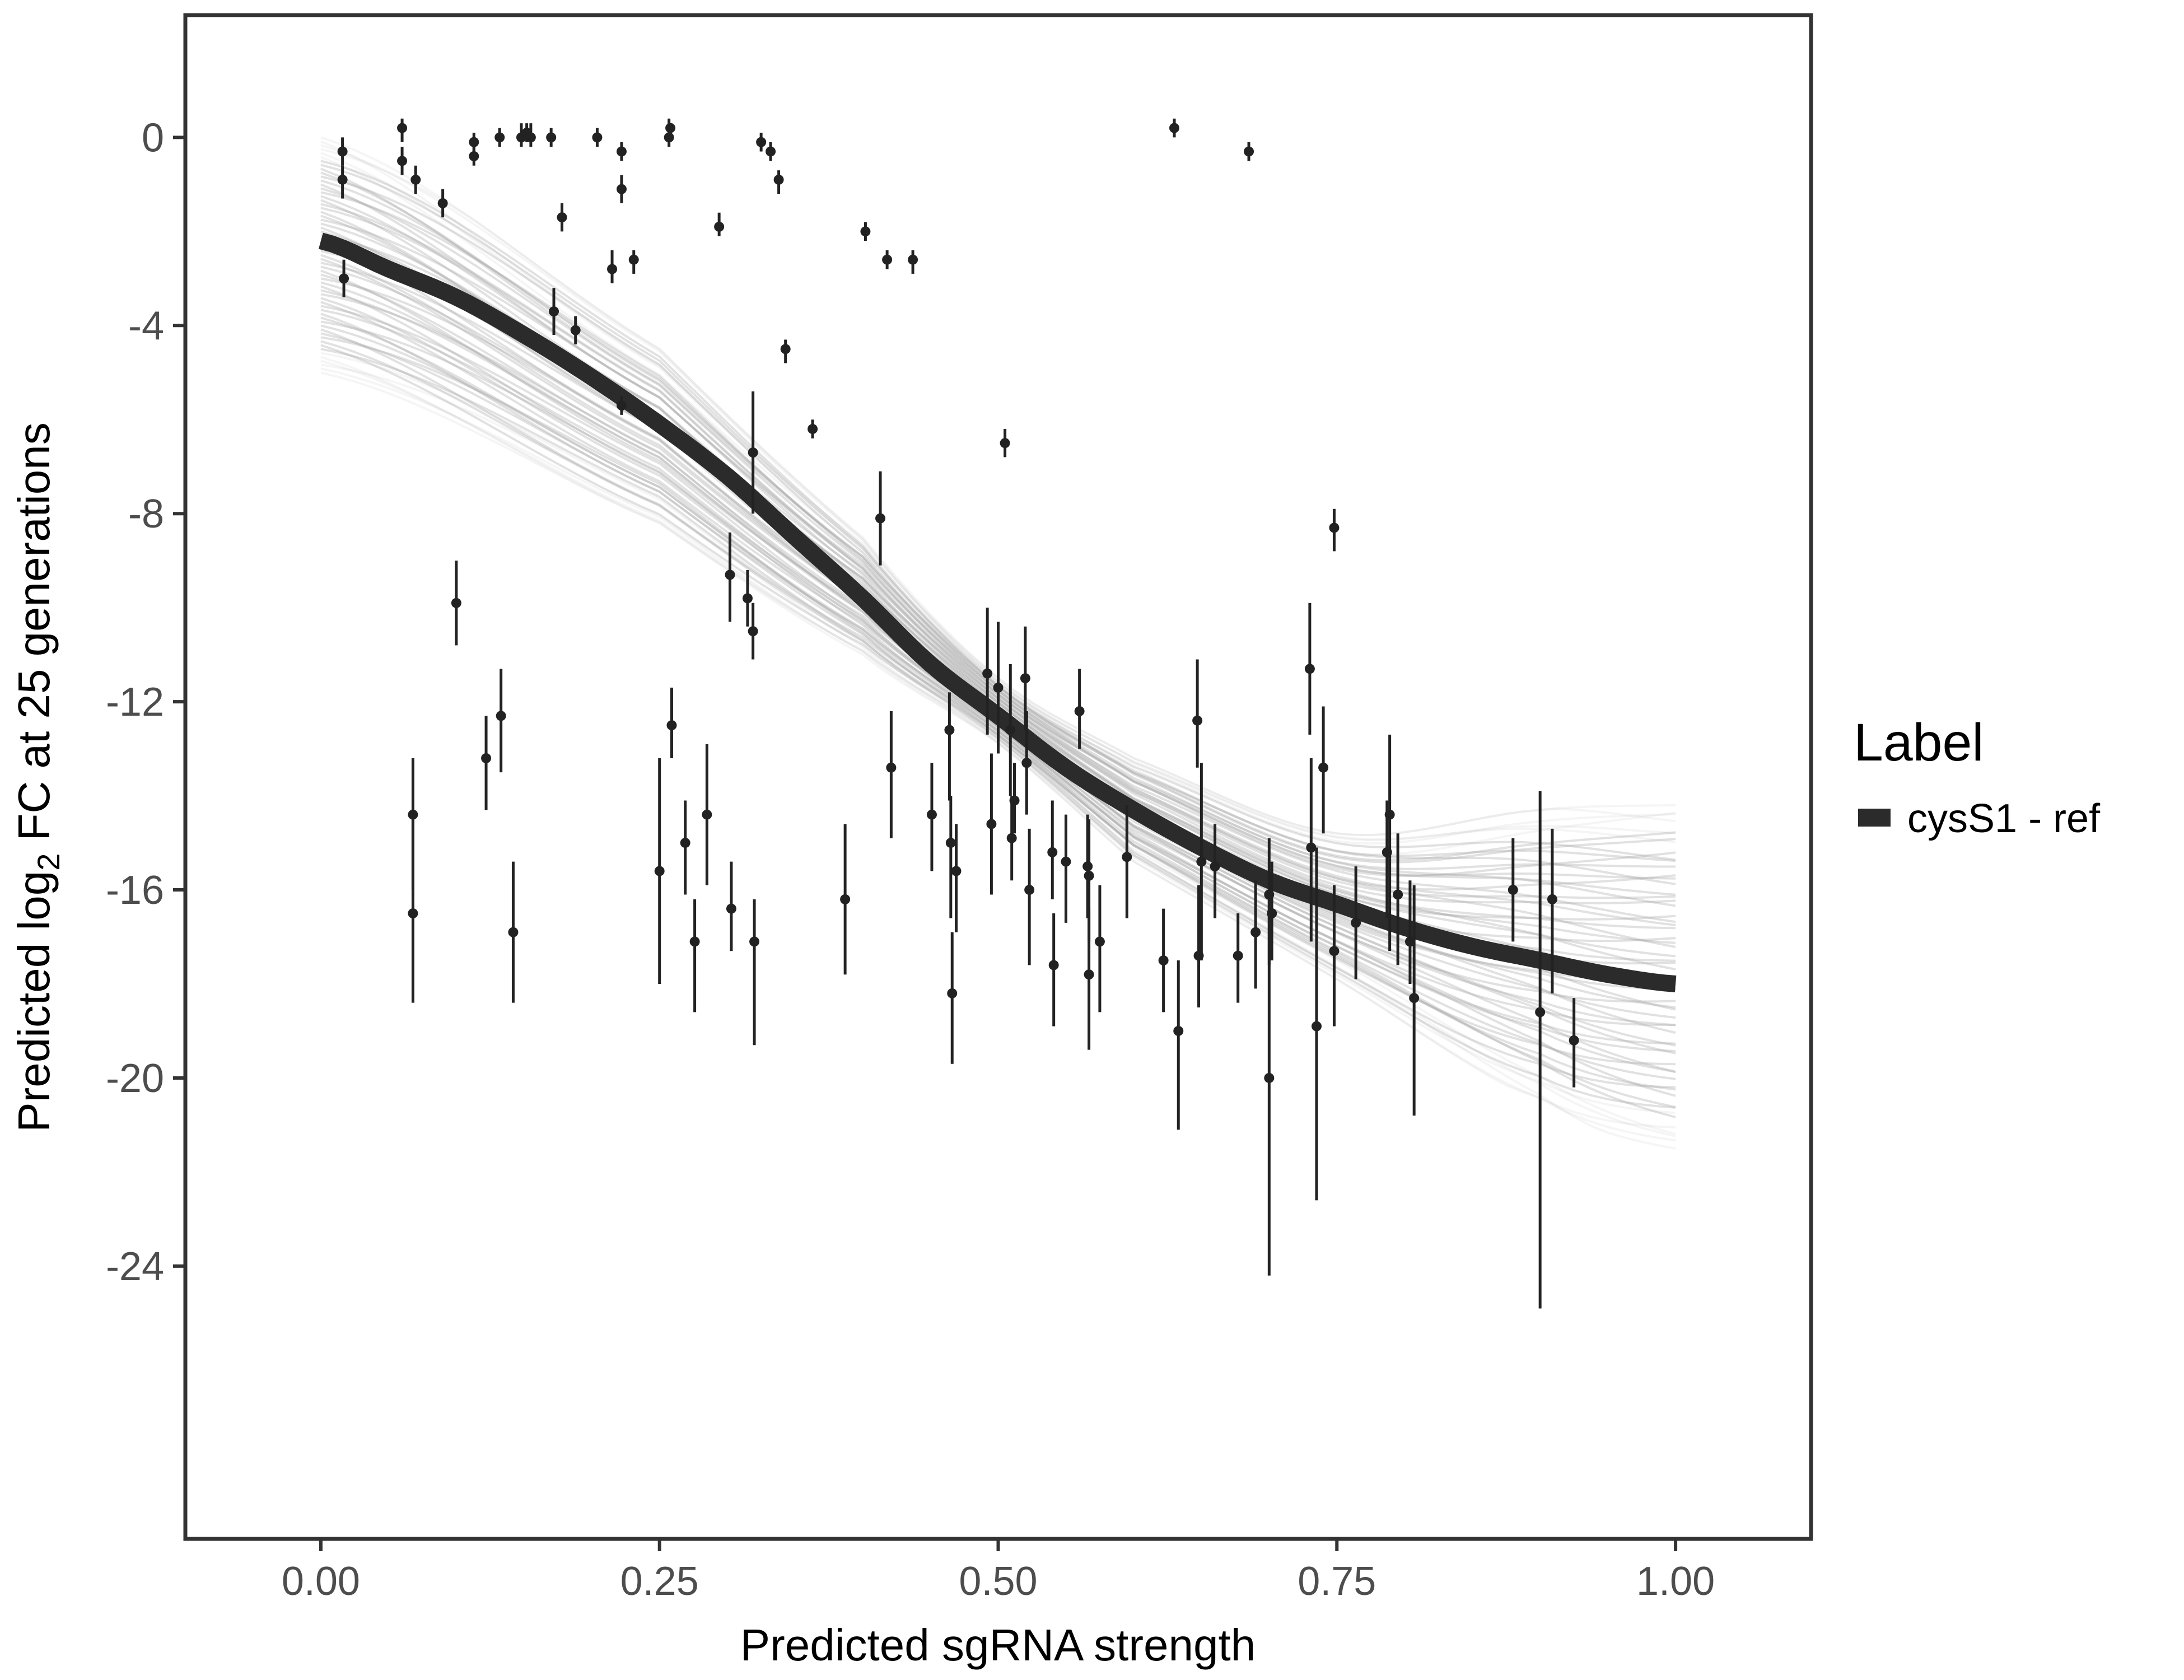  Describe the element at coordinates (38, 777) in the screenshot. I see `y-axis-title: Predicted log2 FC at 25 generations` at that location.